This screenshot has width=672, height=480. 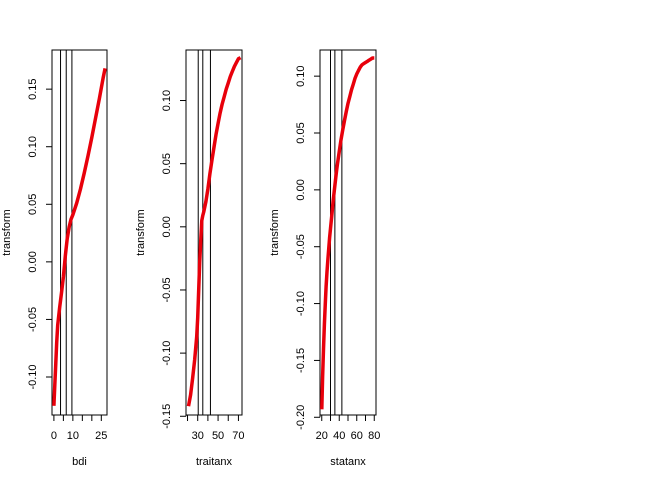 What do you see at coordinates (218, 436) in the screenshot?
I see `x-tick-label: 50` at bounding box center [218, 436].